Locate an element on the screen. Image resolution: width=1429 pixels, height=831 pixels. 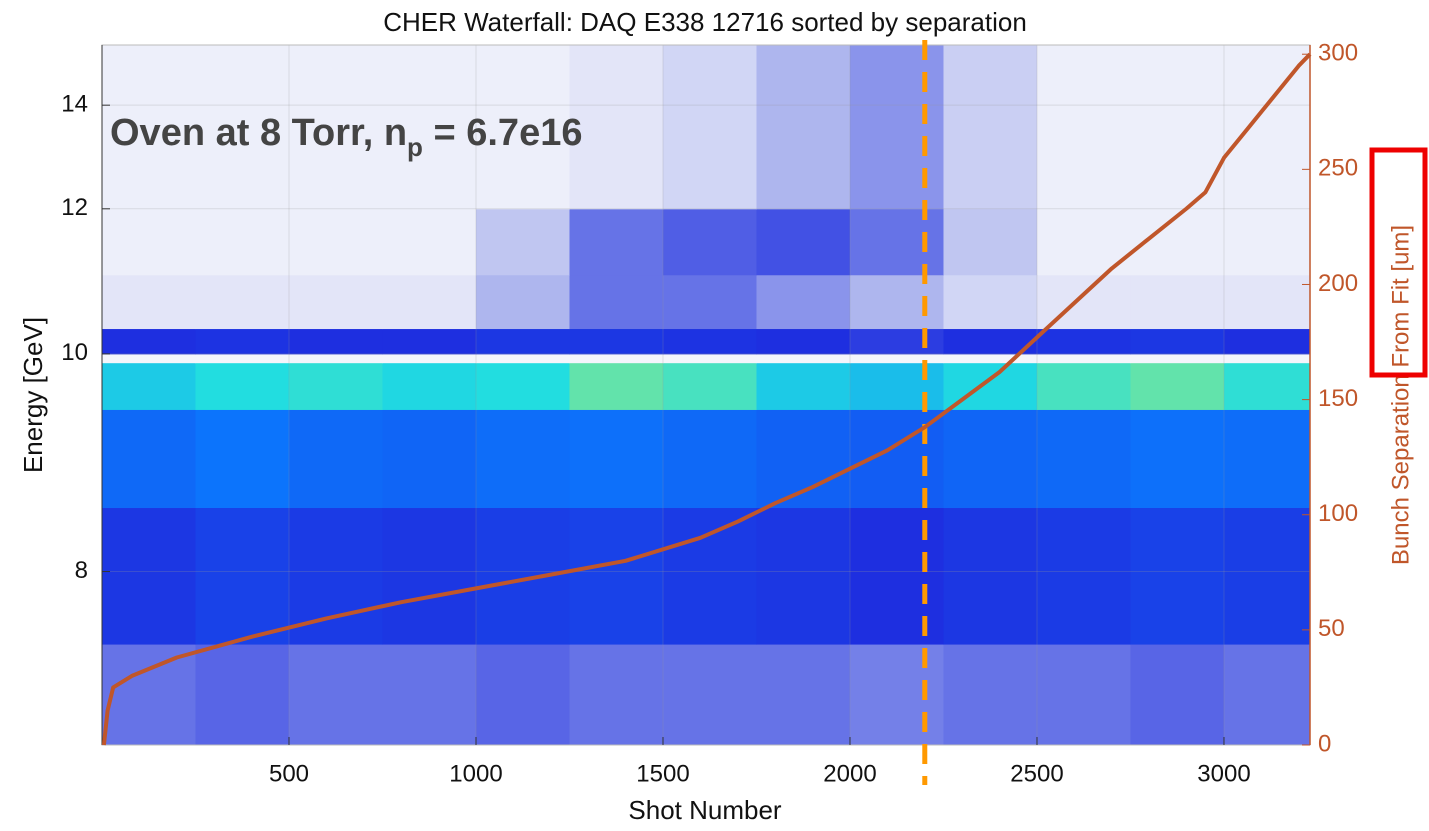
annotation-part: p is located at coordinates (415, 147).